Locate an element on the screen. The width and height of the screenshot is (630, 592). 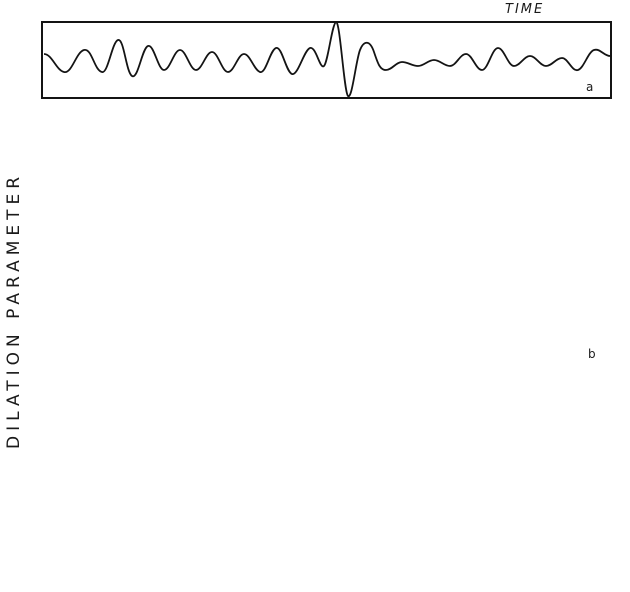
time-axis-label: TIME is located at coordinates (525, 9).